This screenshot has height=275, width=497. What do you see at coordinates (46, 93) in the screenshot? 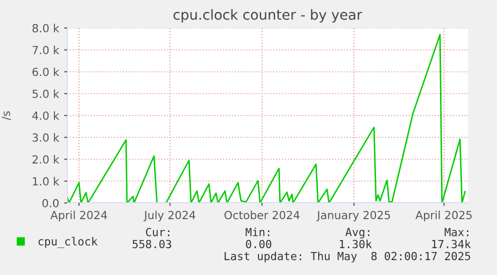
I see `y-tick-label: 5.0 k` at bounding box center [46, 93].